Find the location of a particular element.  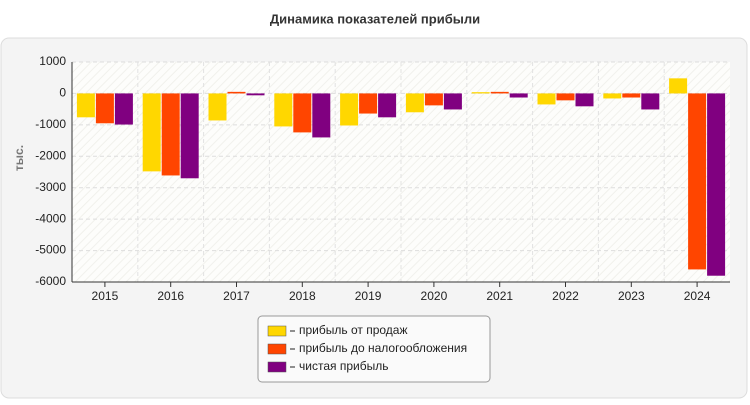

x-tick-label: 2019 is located at coordinates (368, 296).